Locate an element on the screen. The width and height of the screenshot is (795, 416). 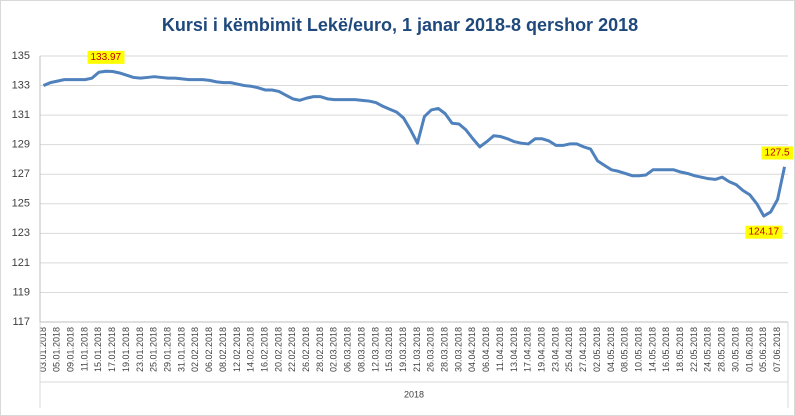
data-label: 127.5 is located at coordinates (777, 152).